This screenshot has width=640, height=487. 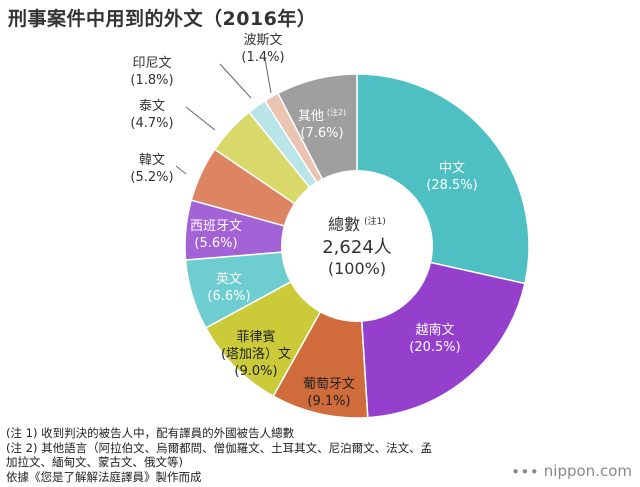 What do you see at coordinates (150, 433) in the screenshot?
I see `footnote-1: (注 1) 收到判決的被告人中，配有譯員的外國被告人總數` at bounding box center [150, 433].